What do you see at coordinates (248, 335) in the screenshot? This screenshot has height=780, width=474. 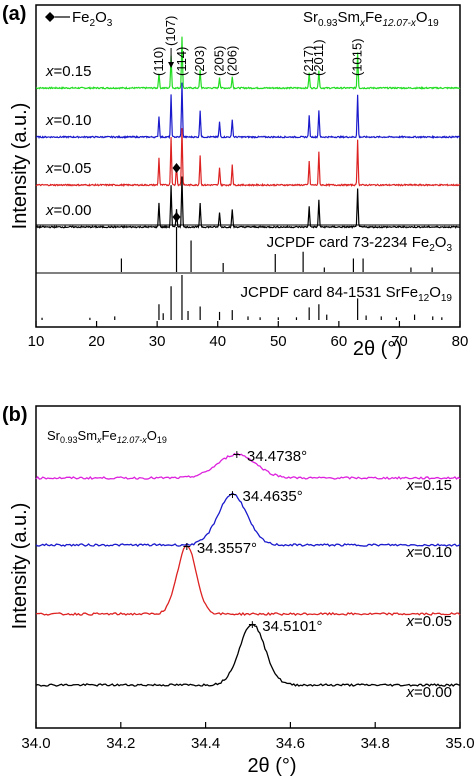 I see `panel-a-x-ticks: 10 20 30 40 50 60 70 80` at bounding box center [248, 335].